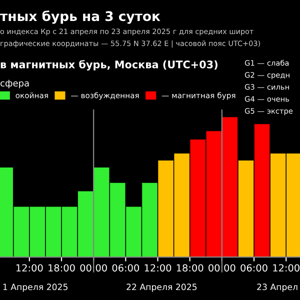 The width and height of the screenshot is (300, 300). What do you see at coordinates (161, 288) in the screenshot?
I see `text: 22 Апреля 2025` at bounding box center [161, 288].